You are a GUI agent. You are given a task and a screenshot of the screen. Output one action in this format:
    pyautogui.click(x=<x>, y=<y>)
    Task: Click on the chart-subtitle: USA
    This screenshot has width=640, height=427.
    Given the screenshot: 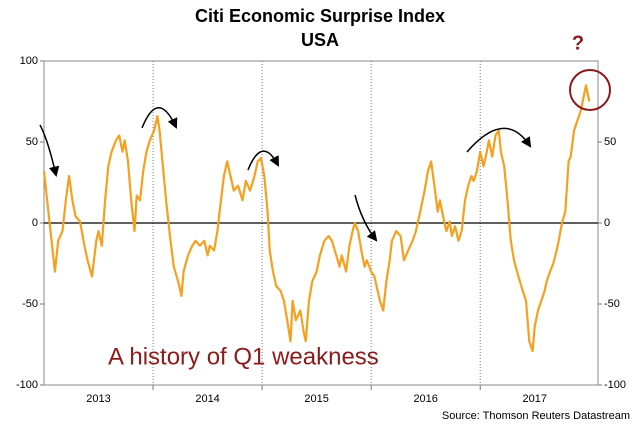 What is the action you would take?
    pyautogui.click(x=320, y=40)
    